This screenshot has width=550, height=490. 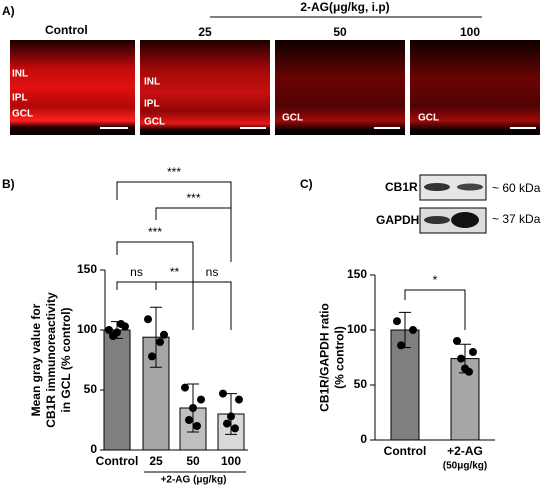 I want to click on y-axis-label: CB1R immunoreactivity, so click(x=51, y=360).